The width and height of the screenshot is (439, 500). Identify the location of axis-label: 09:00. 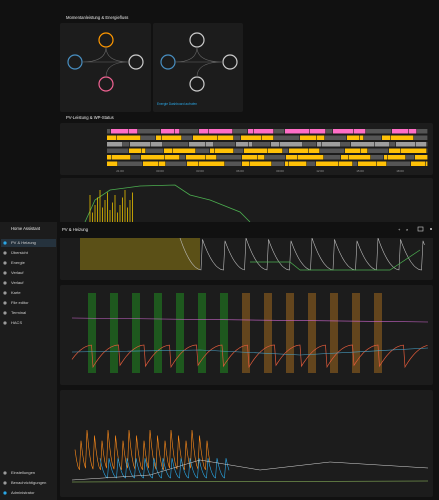
(280, 171).